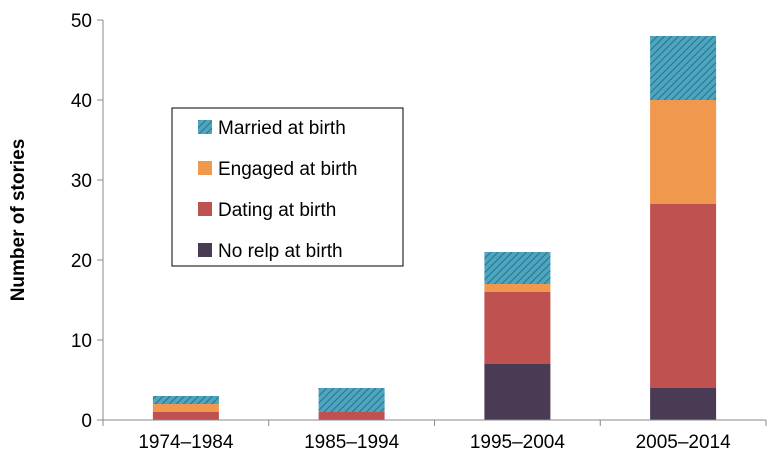 The height and width of the screenshot is (469, 776). What do you see at coordinates (205, 209) in the screenshot?
I see `legend-swatch-dating-at-birth` at bounding box center [205, 209].